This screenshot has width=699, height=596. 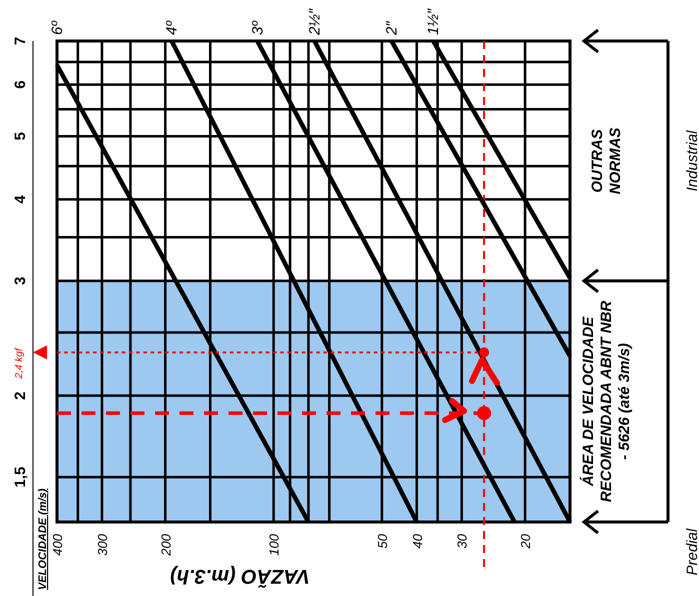 What do you see at coordinates (257, 27) in the screenshot?
I see `text: 3º` at bounding box center [257, 27].